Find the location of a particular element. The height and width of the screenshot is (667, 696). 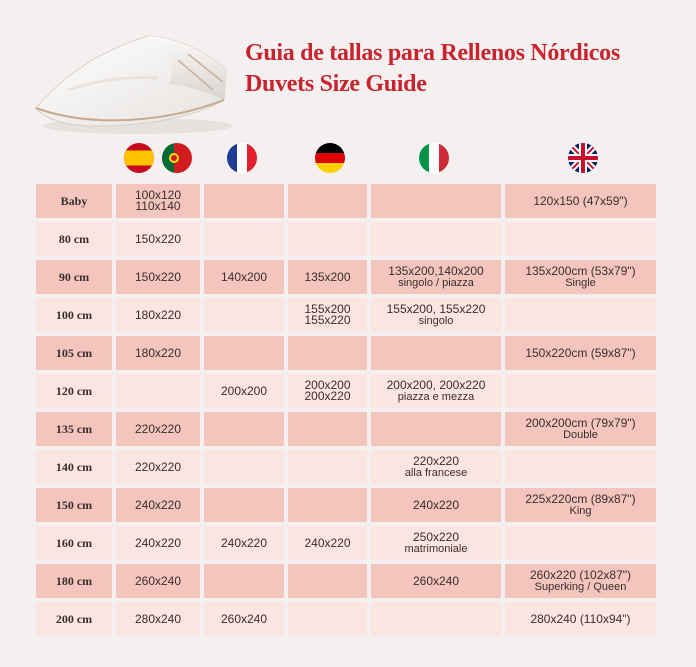

uk-size-cell-text: King is located at coordinates (580, 510).